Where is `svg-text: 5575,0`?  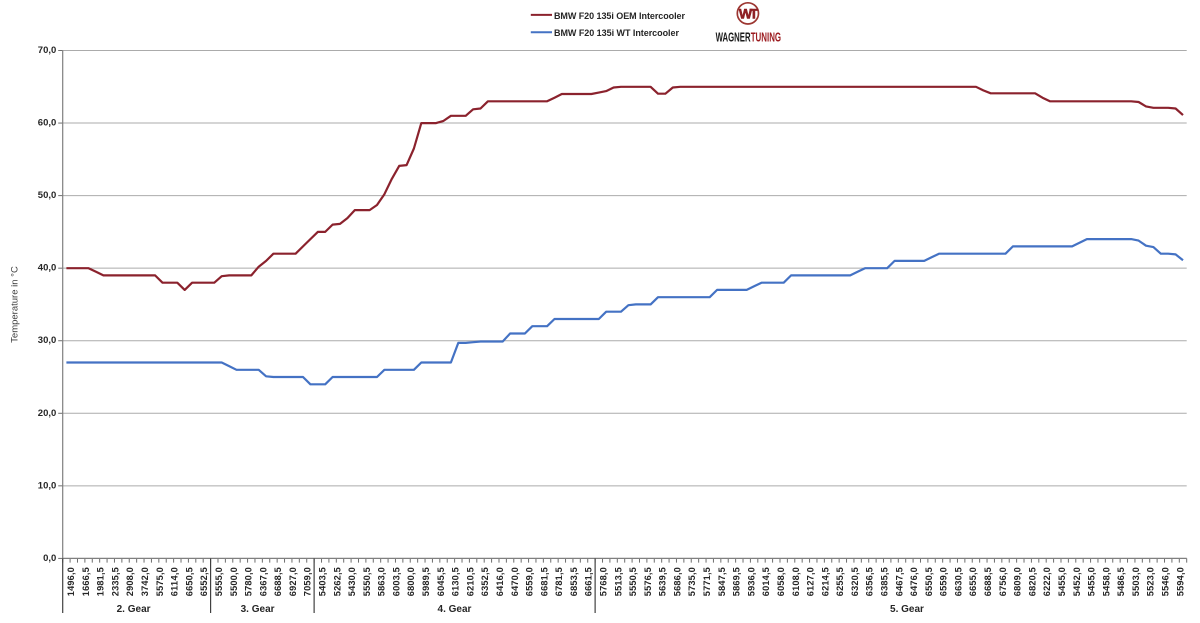
svg-text: 5575,0 is located at coordinates (160, 581).